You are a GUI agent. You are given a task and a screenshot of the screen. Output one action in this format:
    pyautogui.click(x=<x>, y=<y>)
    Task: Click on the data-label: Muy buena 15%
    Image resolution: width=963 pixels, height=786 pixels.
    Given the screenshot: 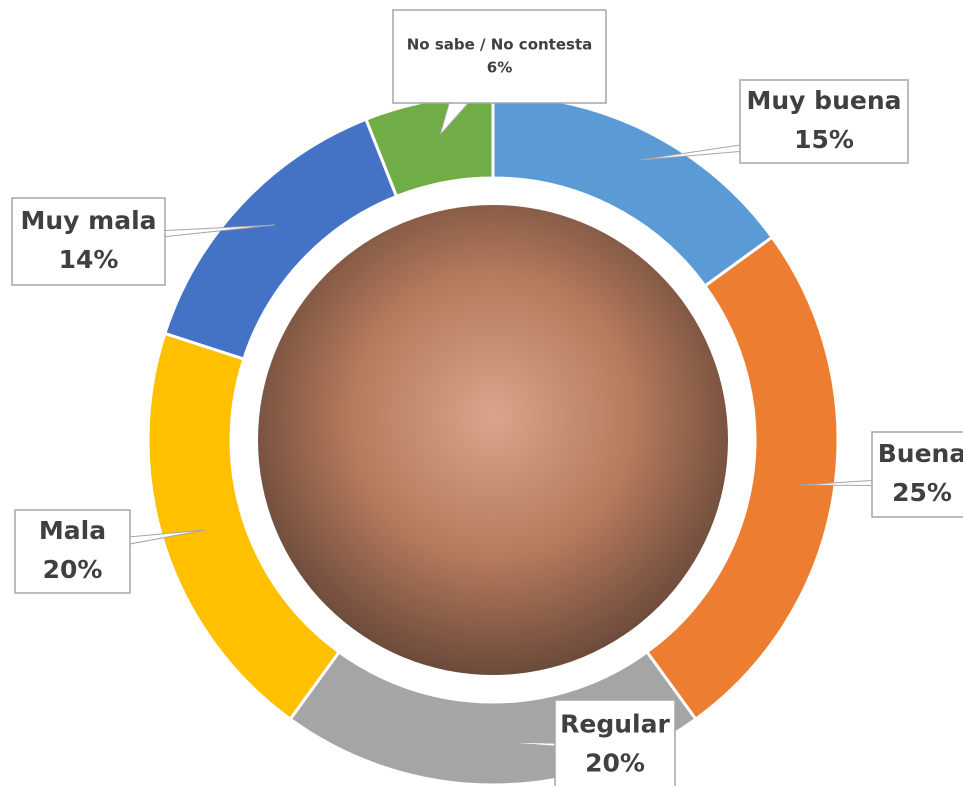 What is the action you would take?
    pyautogui.click(x=774, y=121)
    